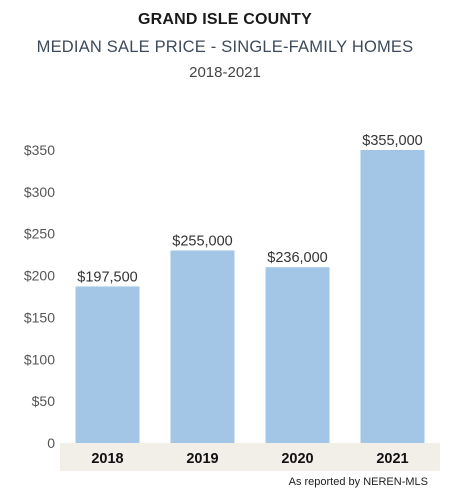  I want to click on y-tick-label: $300, so click(39, 192).